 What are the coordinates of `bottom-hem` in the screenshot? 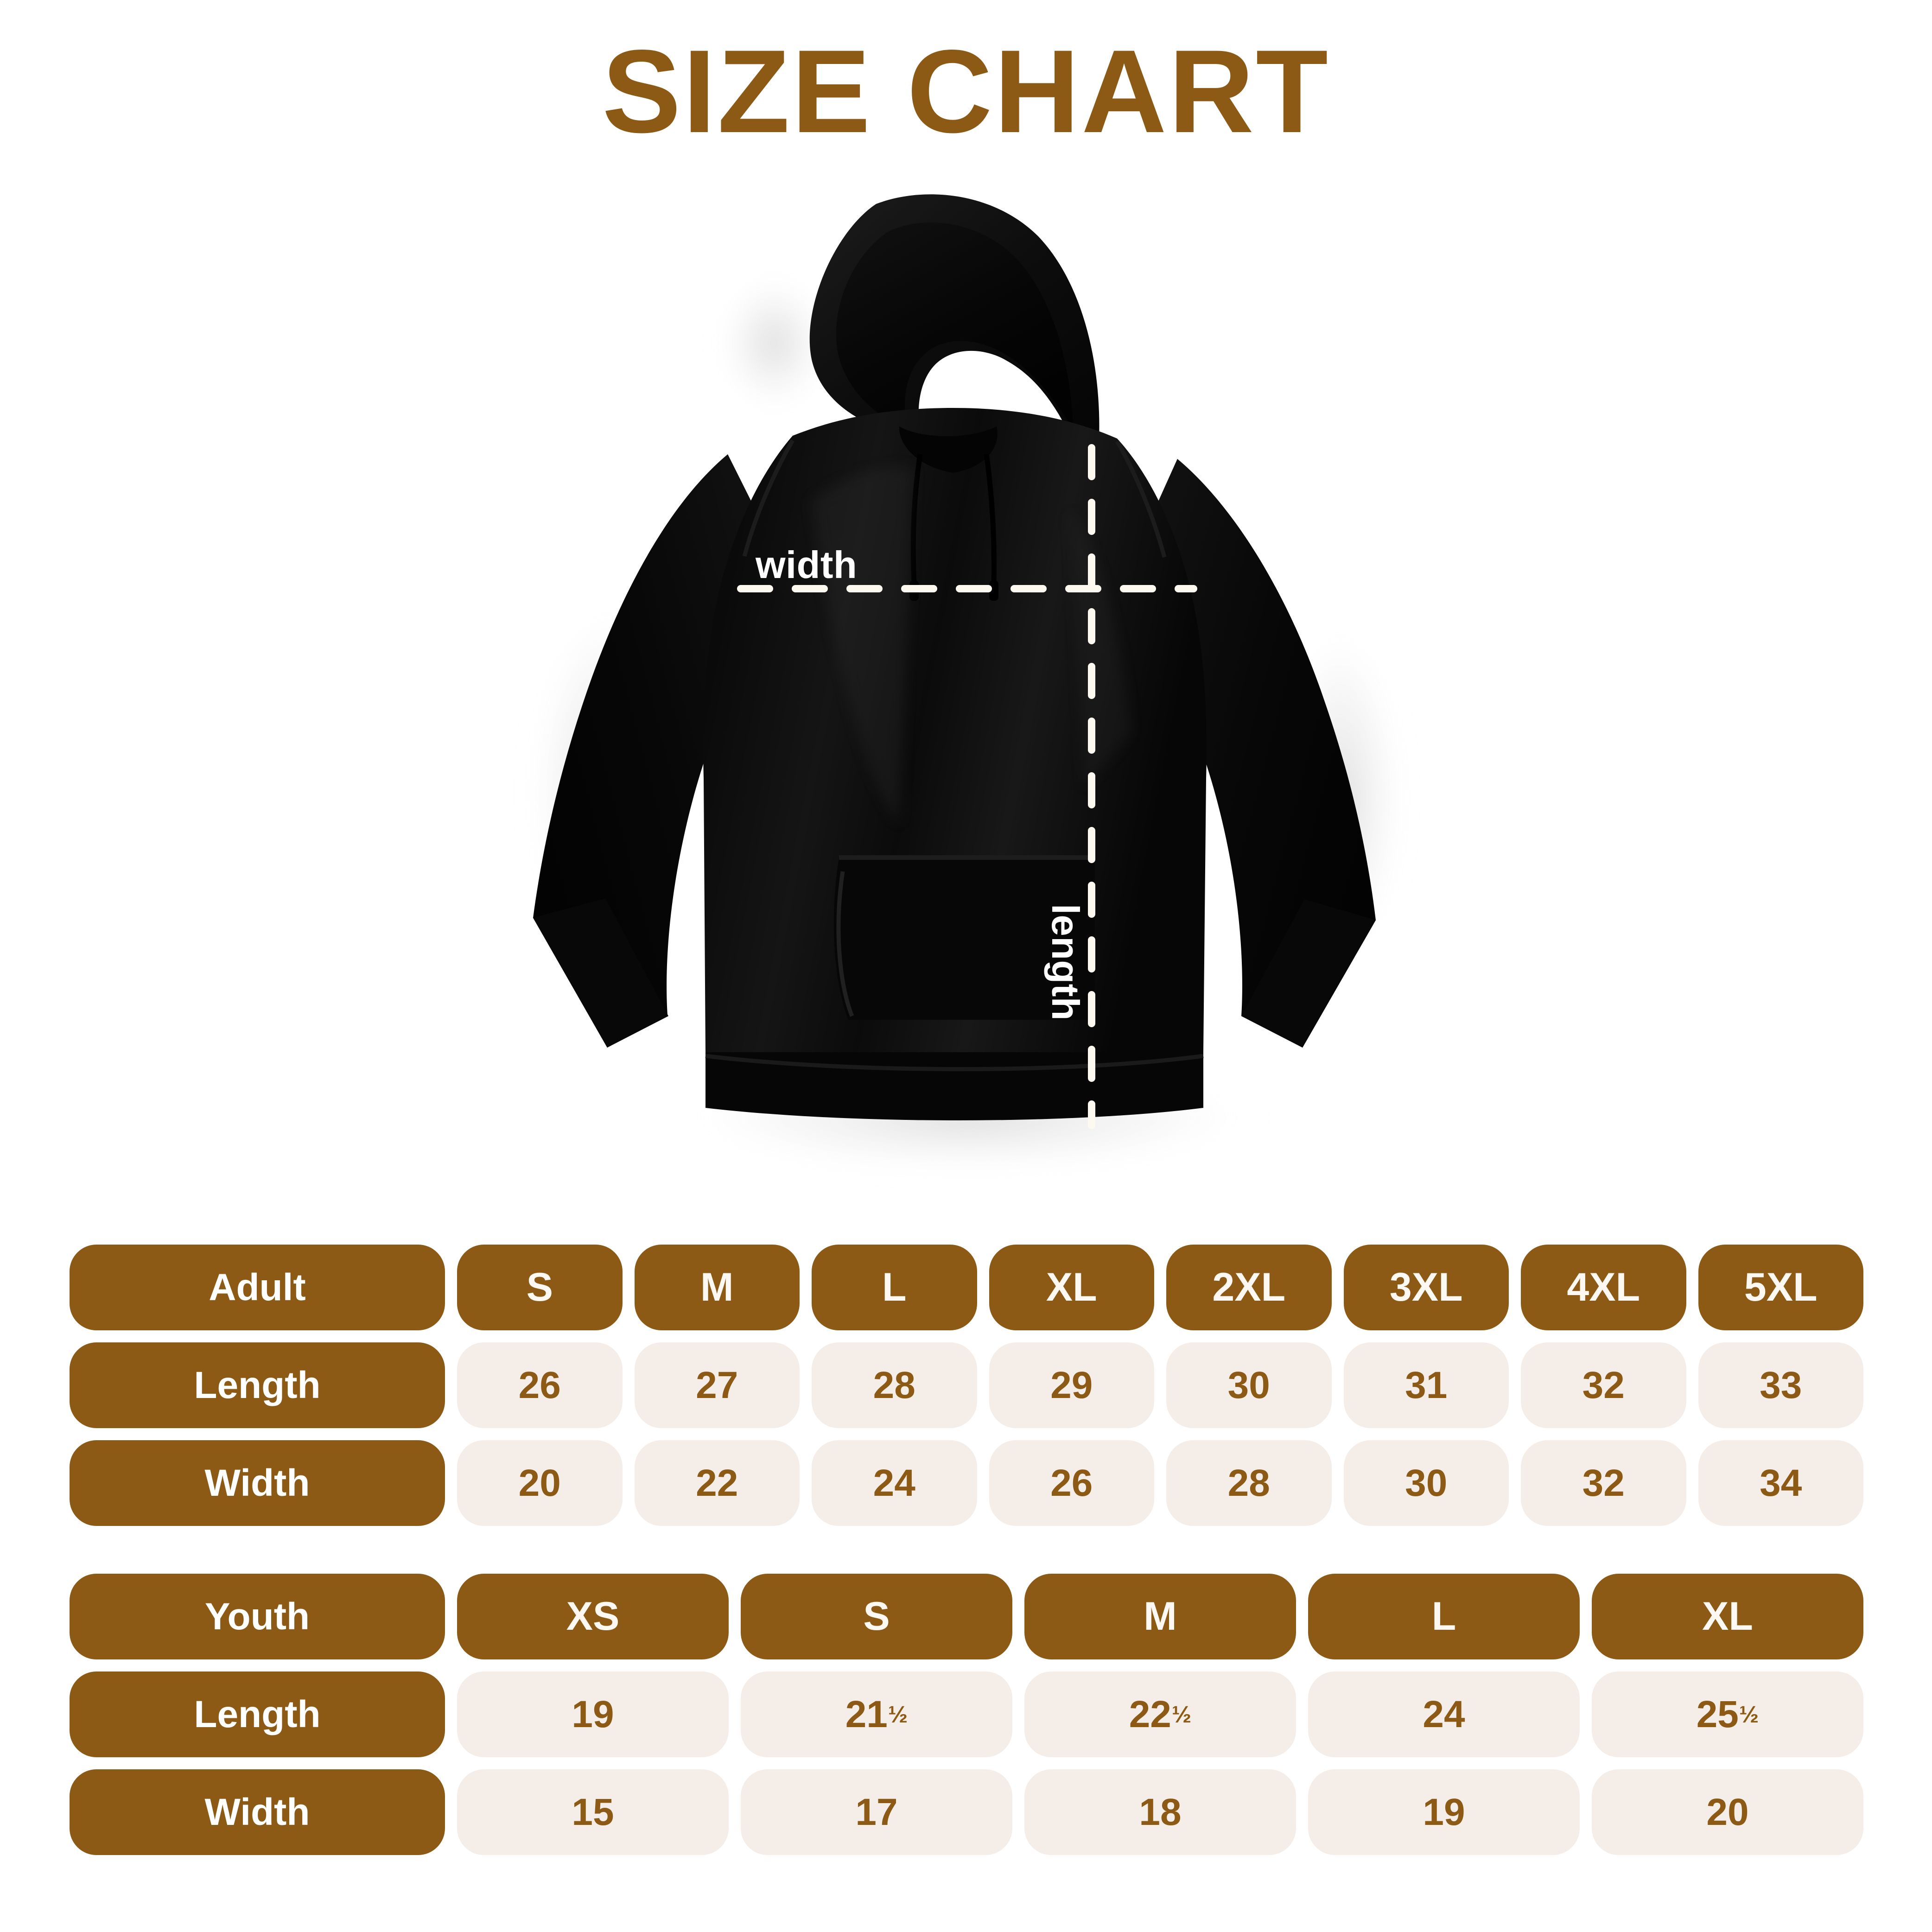 It's located at (954, 1086).